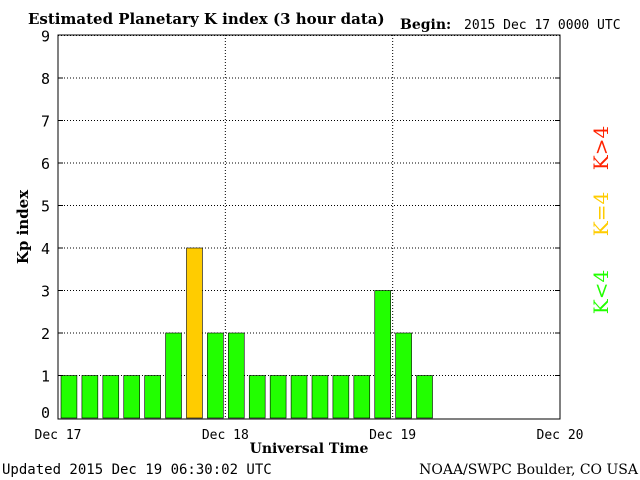  I want to click on y-tick-label: 3, so click(45, 292).